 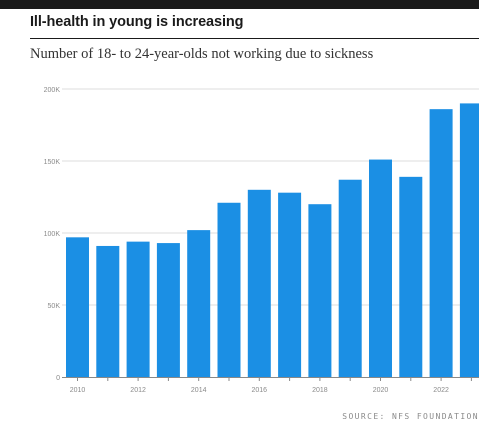 What do you see at coordinates (441, 390) in the screenshot?
I see `x-tick-label: 2022` at bounding box center [441, 390].